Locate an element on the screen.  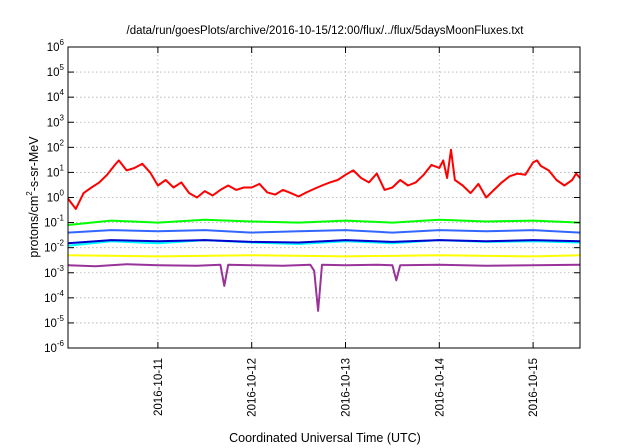
y-tick-label: 10² is located at coordinates (56, 146).